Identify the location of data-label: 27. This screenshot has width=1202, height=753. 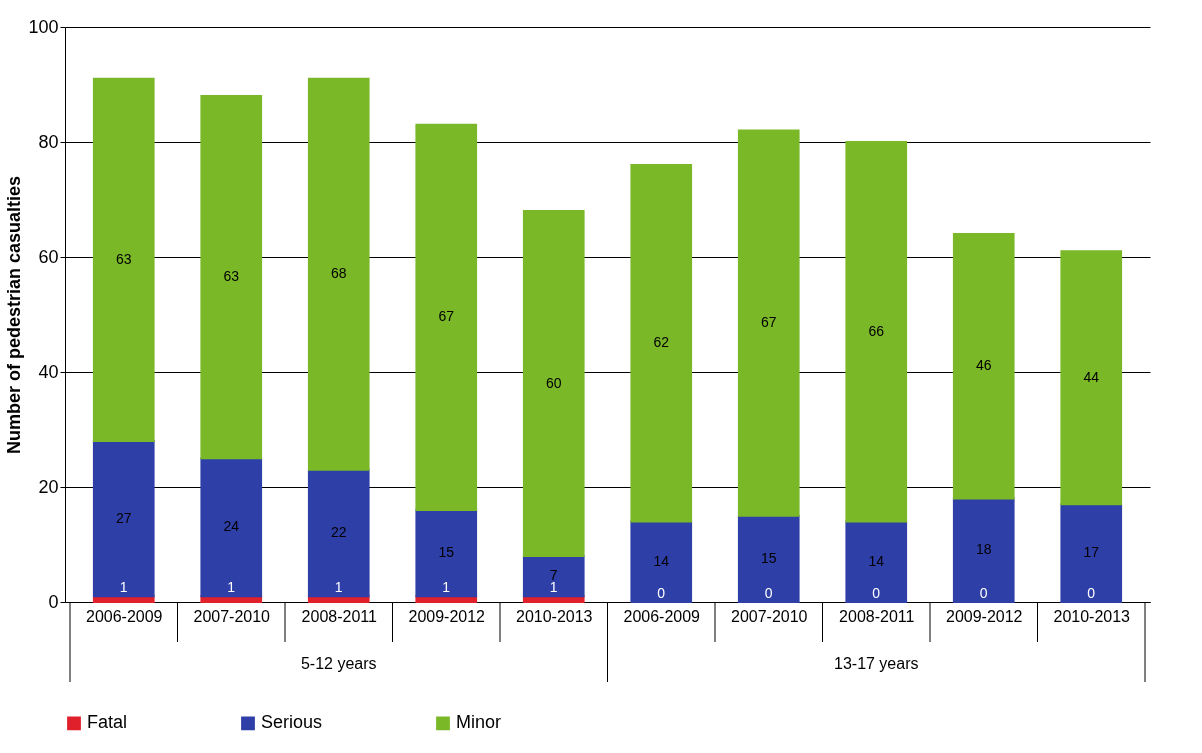
(123, 517).